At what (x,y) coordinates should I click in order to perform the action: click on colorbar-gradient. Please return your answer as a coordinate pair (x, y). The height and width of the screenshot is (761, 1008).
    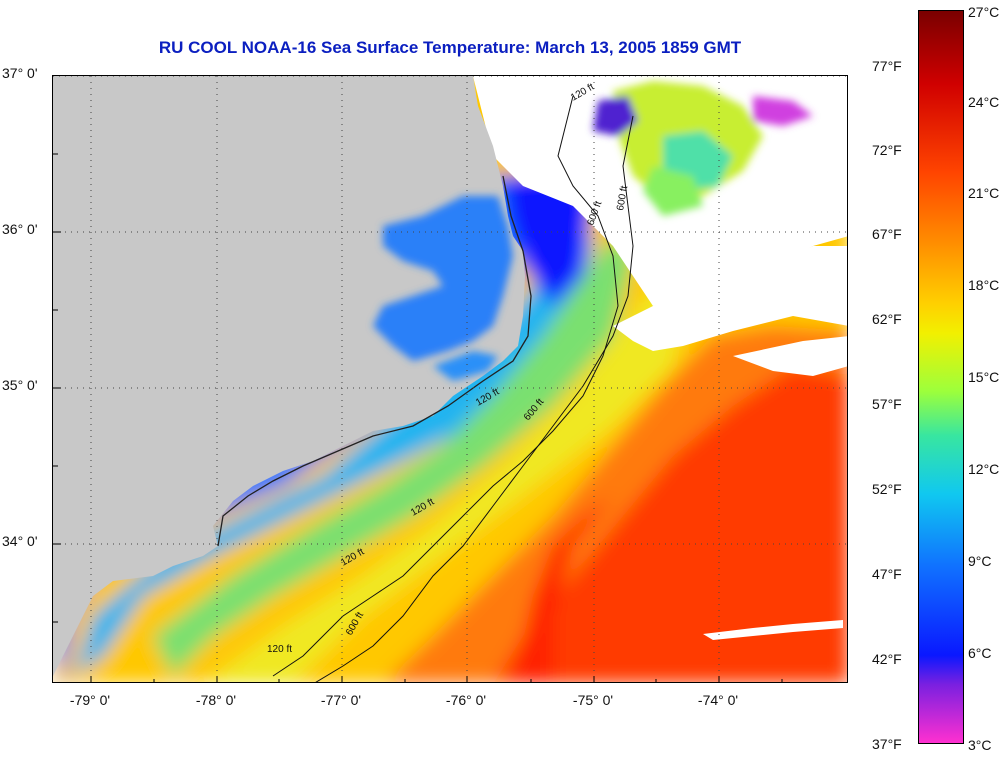
    Looking at the image, I should click on (941, 377).